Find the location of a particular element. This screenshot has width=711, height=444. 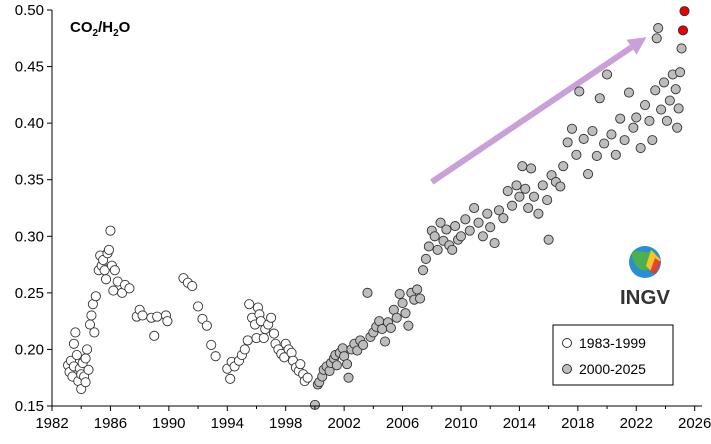

legend: 1983-1999 2000-2025 is located at coordinates (613, 355).